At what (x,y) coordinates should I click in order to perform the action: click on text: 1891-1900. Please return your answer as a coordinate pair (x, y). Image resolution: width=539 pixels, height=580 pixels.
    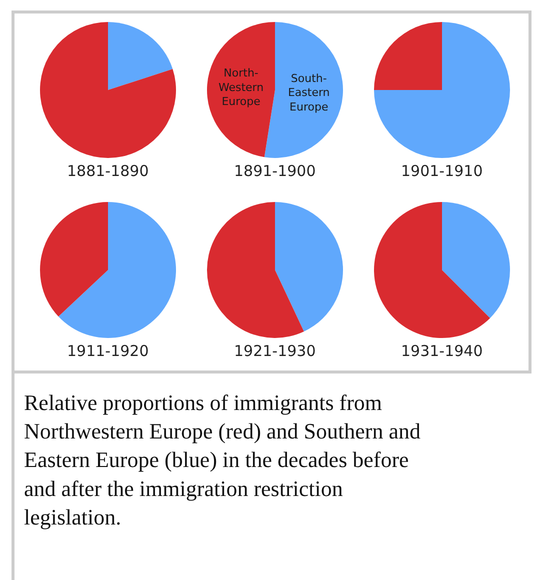
    Looking at the image, I should click on (275, 171).